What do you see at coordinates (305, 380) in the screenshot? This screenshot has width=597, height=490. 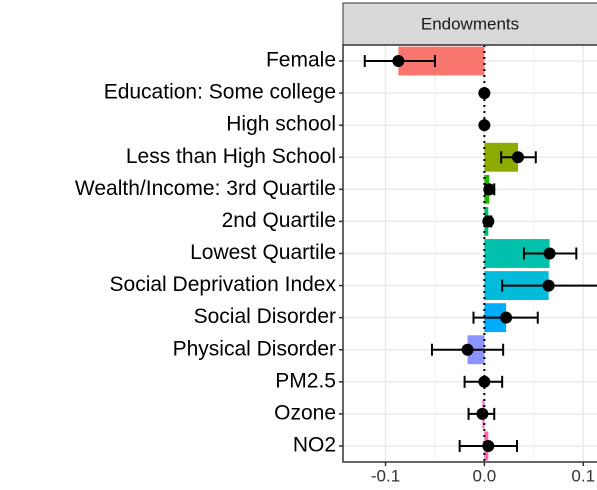 I see `y-tick-label: PM2.5` at bounding box center [305, 380].